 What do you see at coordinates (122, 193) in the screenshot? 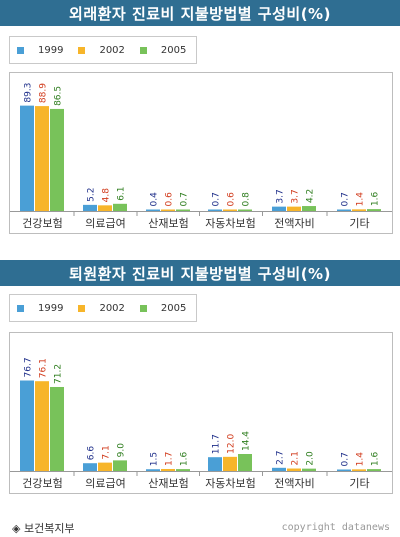
I see `bar-value-label: 6.1` at bounding box center [122, 193].